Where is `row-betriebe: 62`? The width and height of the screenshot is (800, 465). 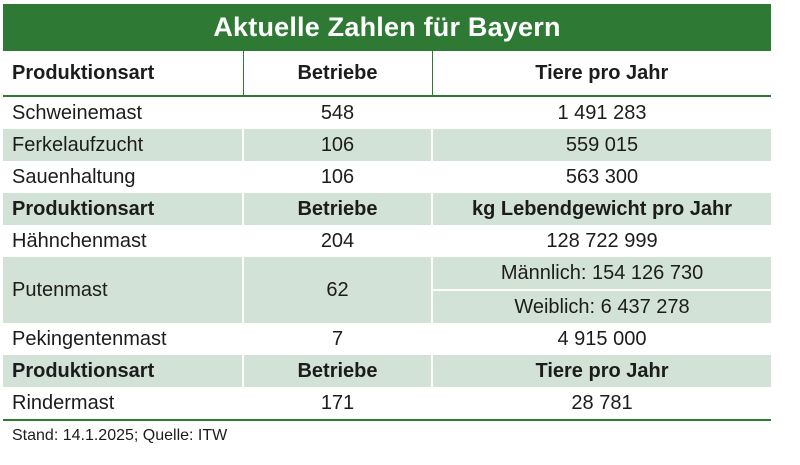
row-betriebe: 62 is located at coordinates (337, 290).